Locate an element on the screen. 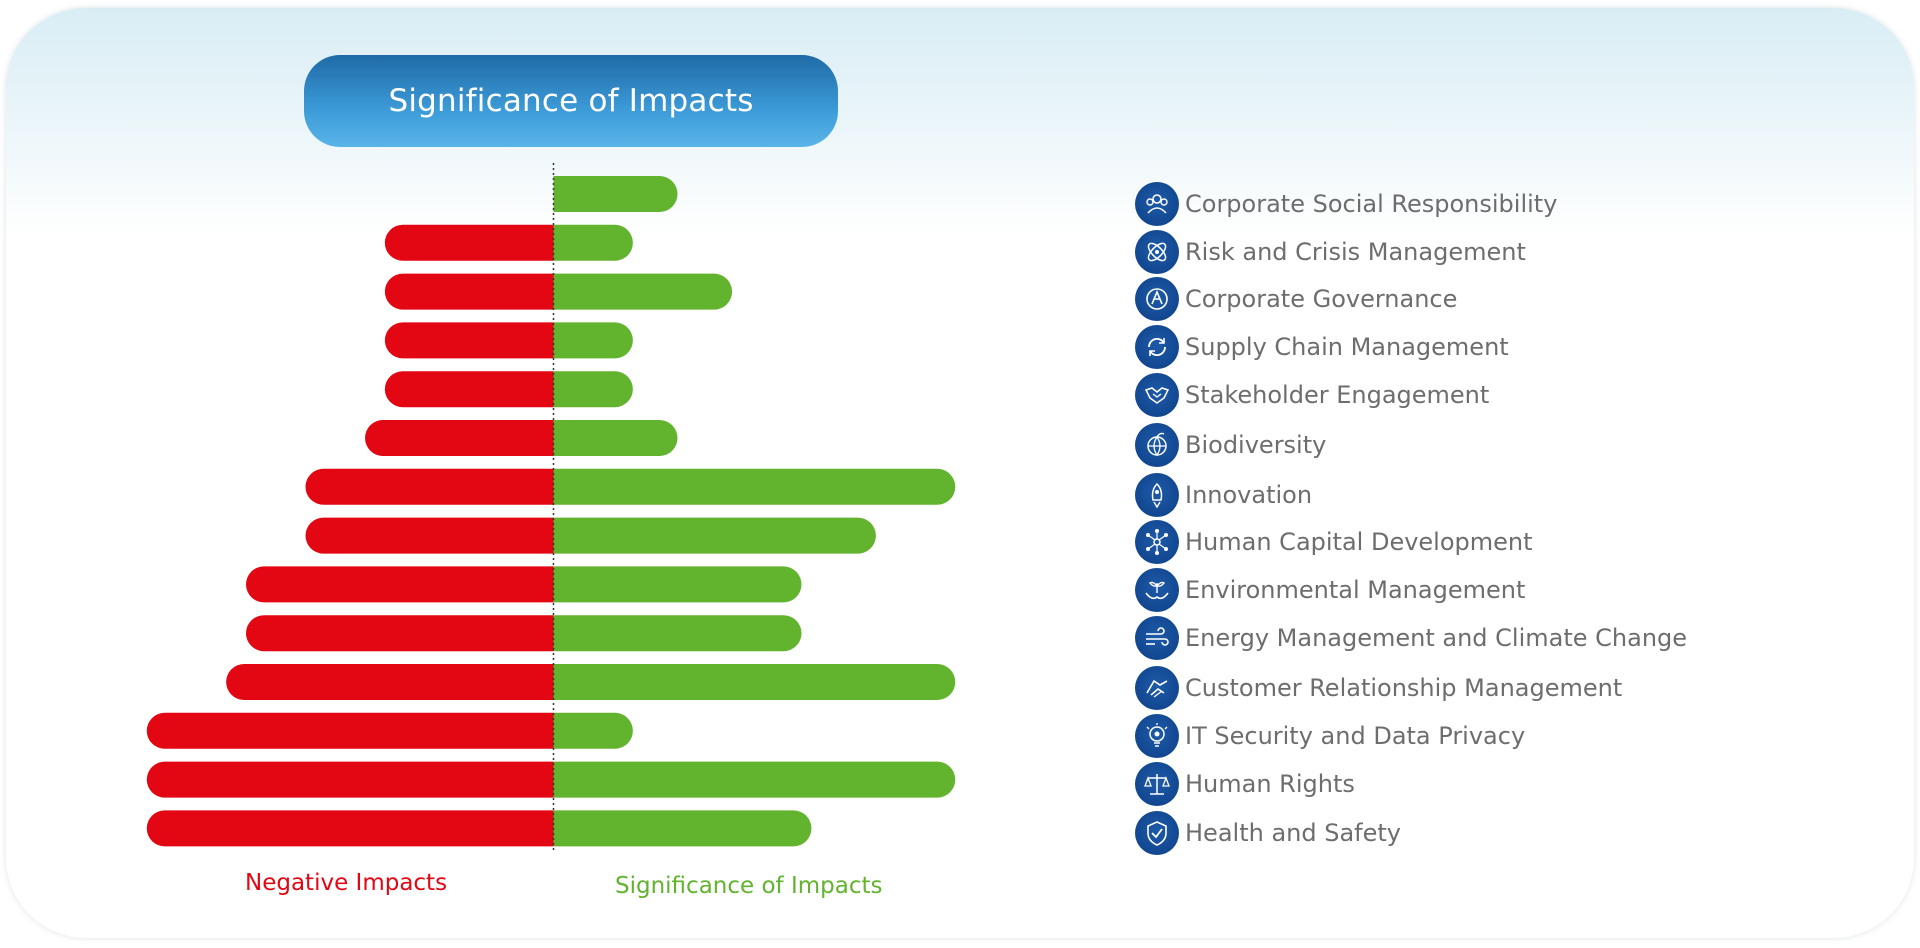 The width and height of the screenshot is (1920, 948). legend-item: Customer Relationship Management is located at coordinates (1378, 688).